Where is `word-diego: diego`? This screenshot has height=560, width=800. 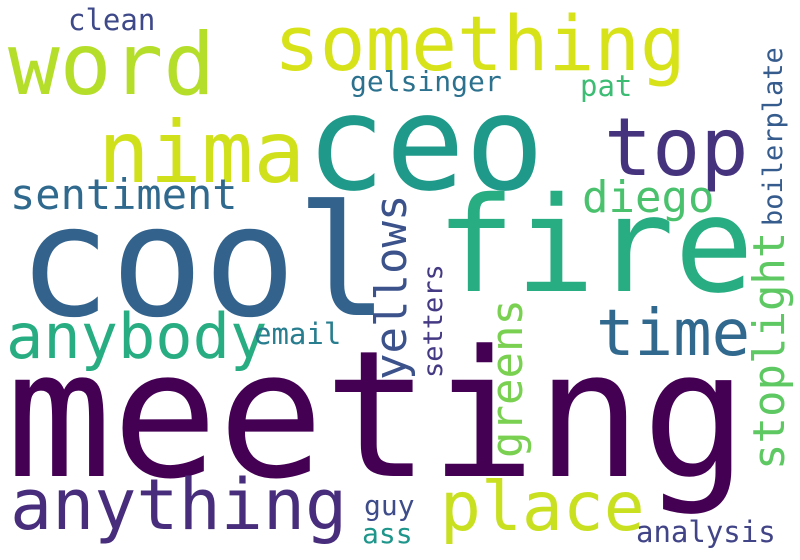 word-diego: diego is located at coordinates (648, 197).